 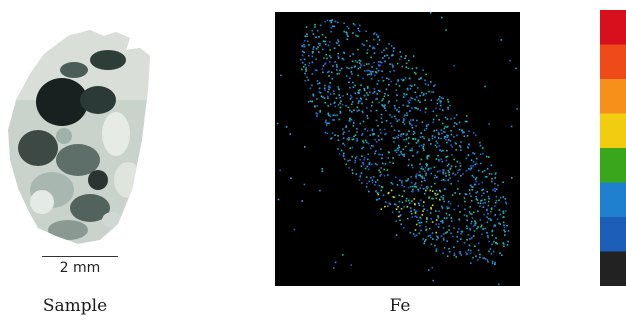 What do you see at coordinates (400, 306) in the screenshot?
I see `fe-caption: Fe` at bounding box center [400, 306].